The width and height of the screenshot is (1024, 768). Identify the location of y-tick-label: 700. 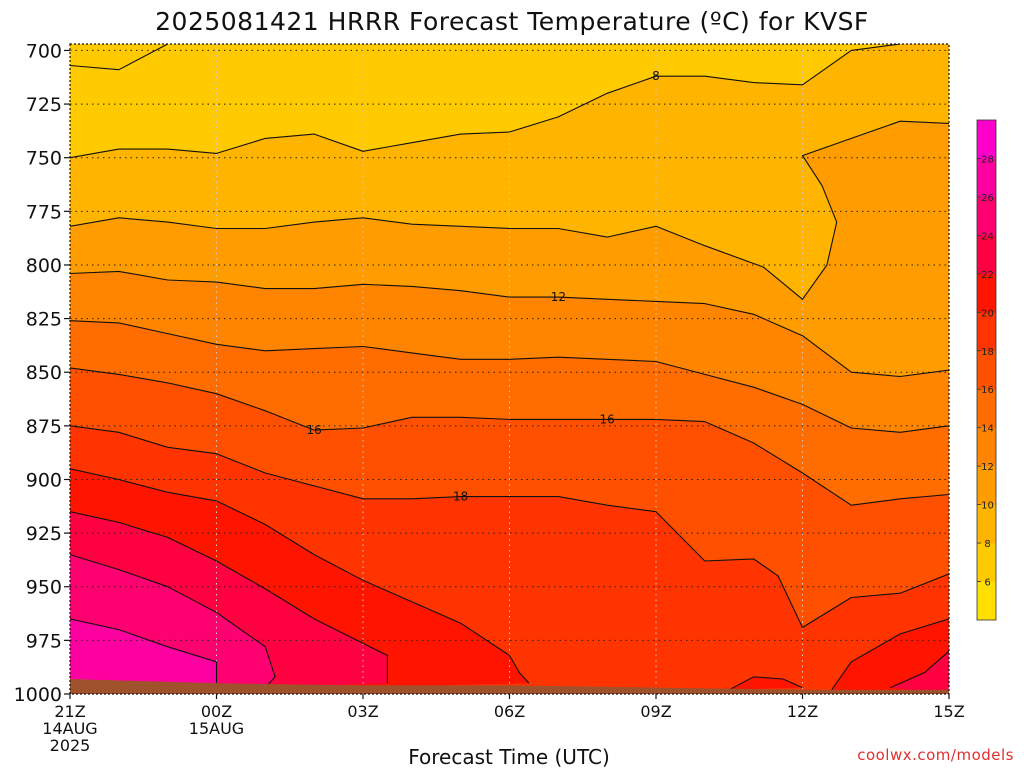
(44, 51).